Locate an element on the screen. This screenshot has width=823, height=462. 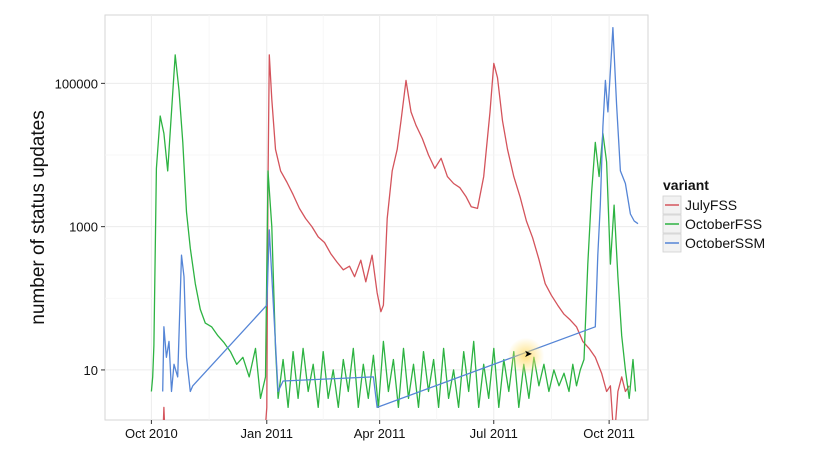
y-tick-label: 1000 is located at coordinates (83, 227).